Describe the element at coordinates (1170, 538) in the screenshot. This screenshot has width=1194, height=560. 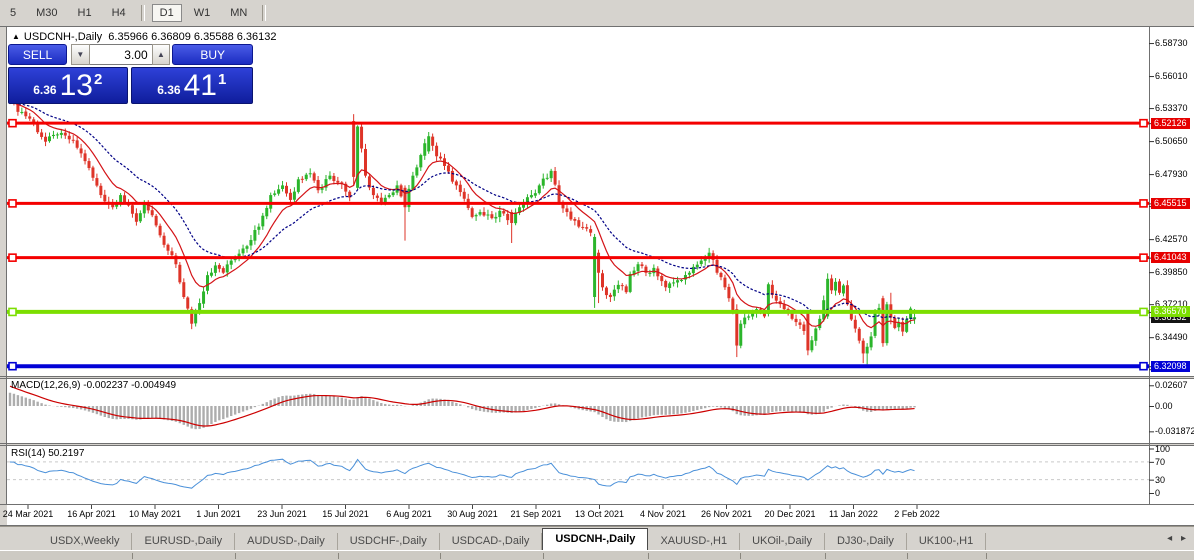
I see `tab-scroll-left-icon: ◂` at that location.